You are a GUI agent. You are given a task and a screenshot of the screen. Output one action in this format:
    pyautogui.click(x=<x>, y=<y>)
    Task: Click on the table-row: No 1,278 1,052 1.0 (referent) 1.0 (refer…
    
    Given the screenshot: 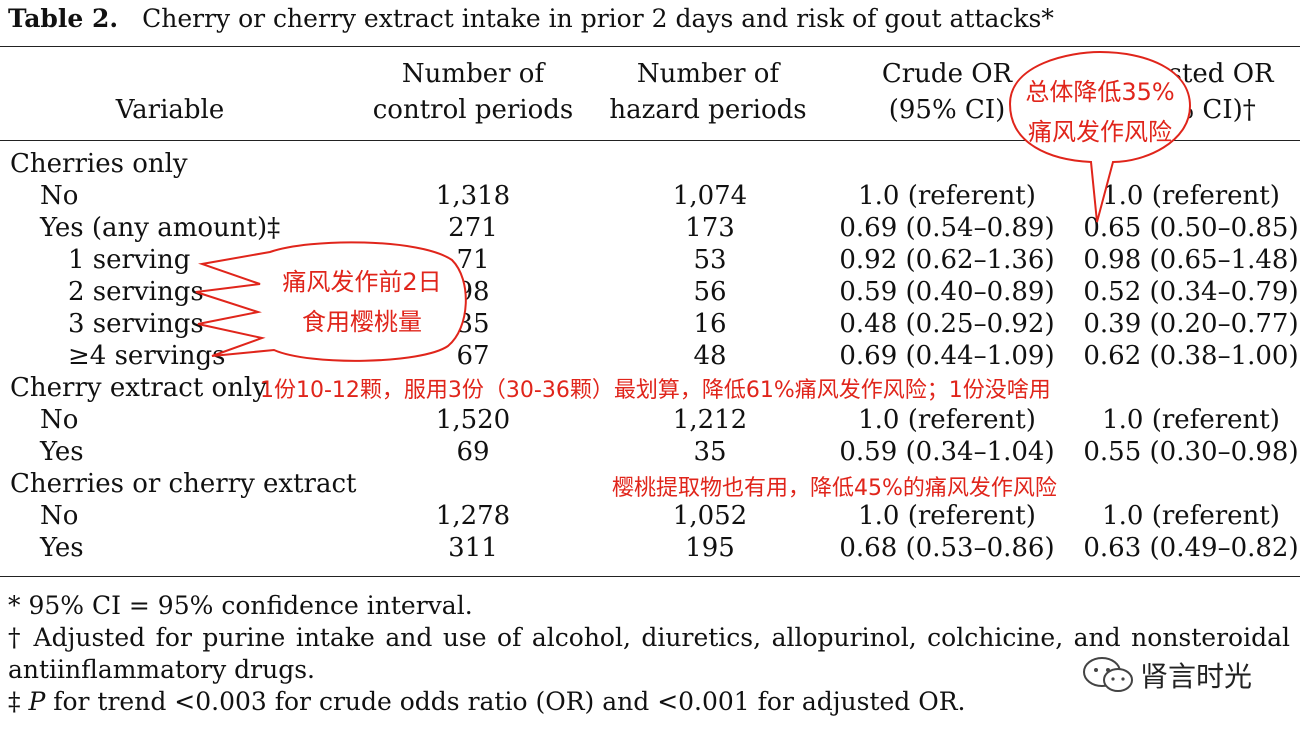 What is the action you would take?
    pyautogui.click(x=650, y=516)
    